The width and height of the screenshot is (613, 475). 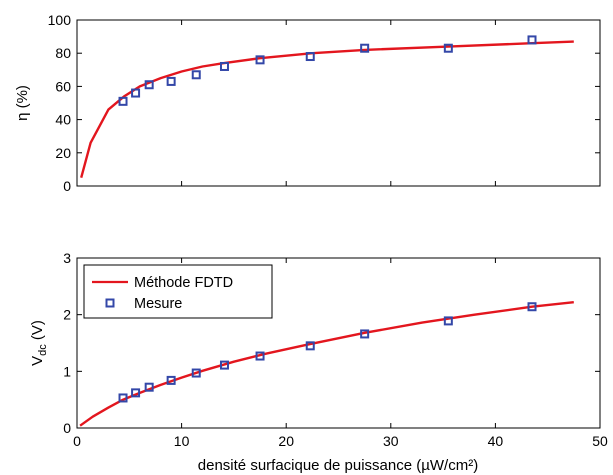 What do you see at coordinates (67, 258) in the screenshot?
I see `bottom-y-tick-label: 3` at bounding box center [67, 258].